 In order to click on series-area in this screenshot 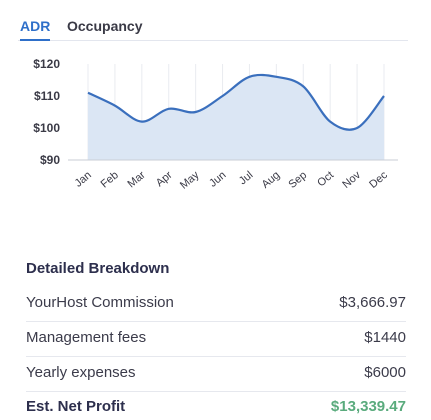, I will do `click(236, 117)`.